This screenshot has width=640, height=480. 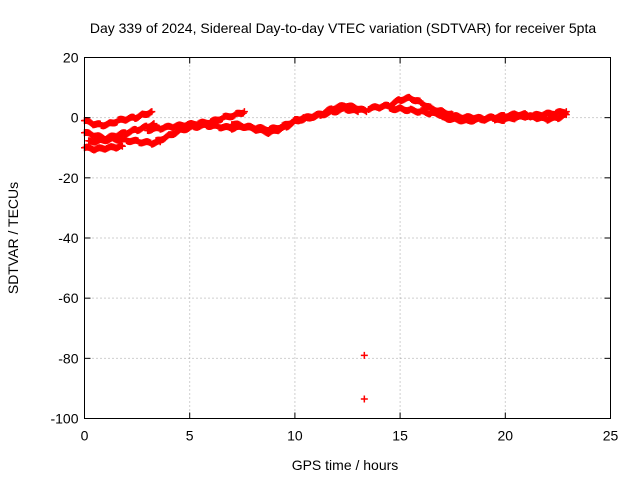 What do you see at coordinates (71, 58) in the screenshot?
I see `y-tick-label: 20` at bounding box center [71, 58].